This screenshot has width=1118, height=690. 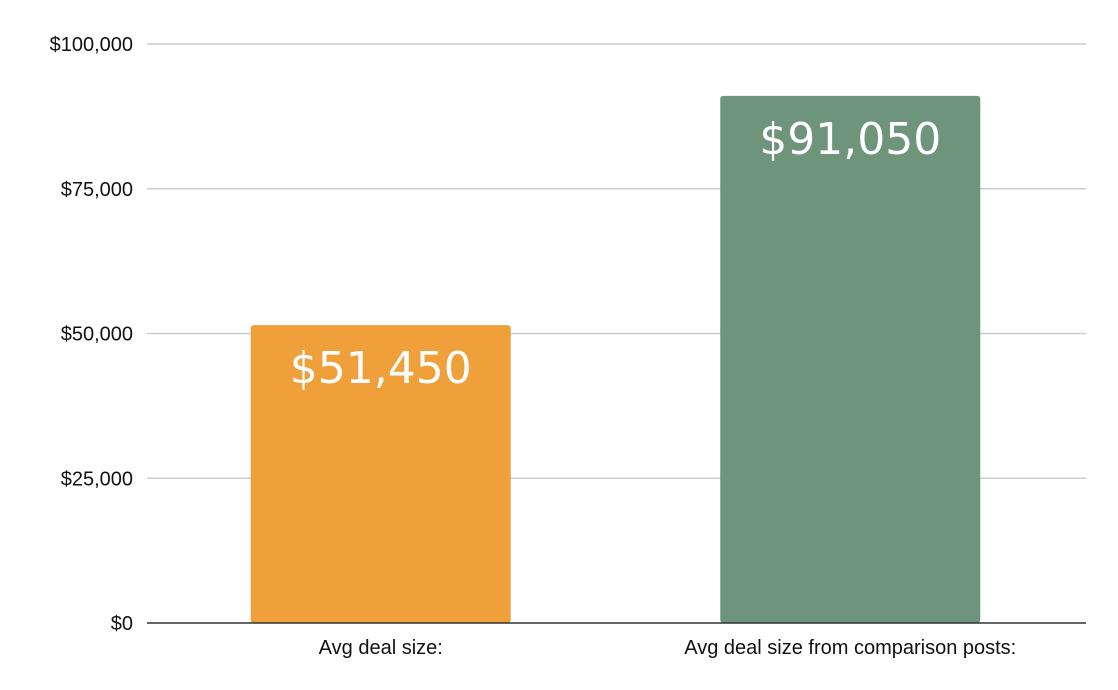 What do you see at coordinates (122, 624) in the screenshot?
I see `y-tick-label: $0` at bounding box center [122, 624].